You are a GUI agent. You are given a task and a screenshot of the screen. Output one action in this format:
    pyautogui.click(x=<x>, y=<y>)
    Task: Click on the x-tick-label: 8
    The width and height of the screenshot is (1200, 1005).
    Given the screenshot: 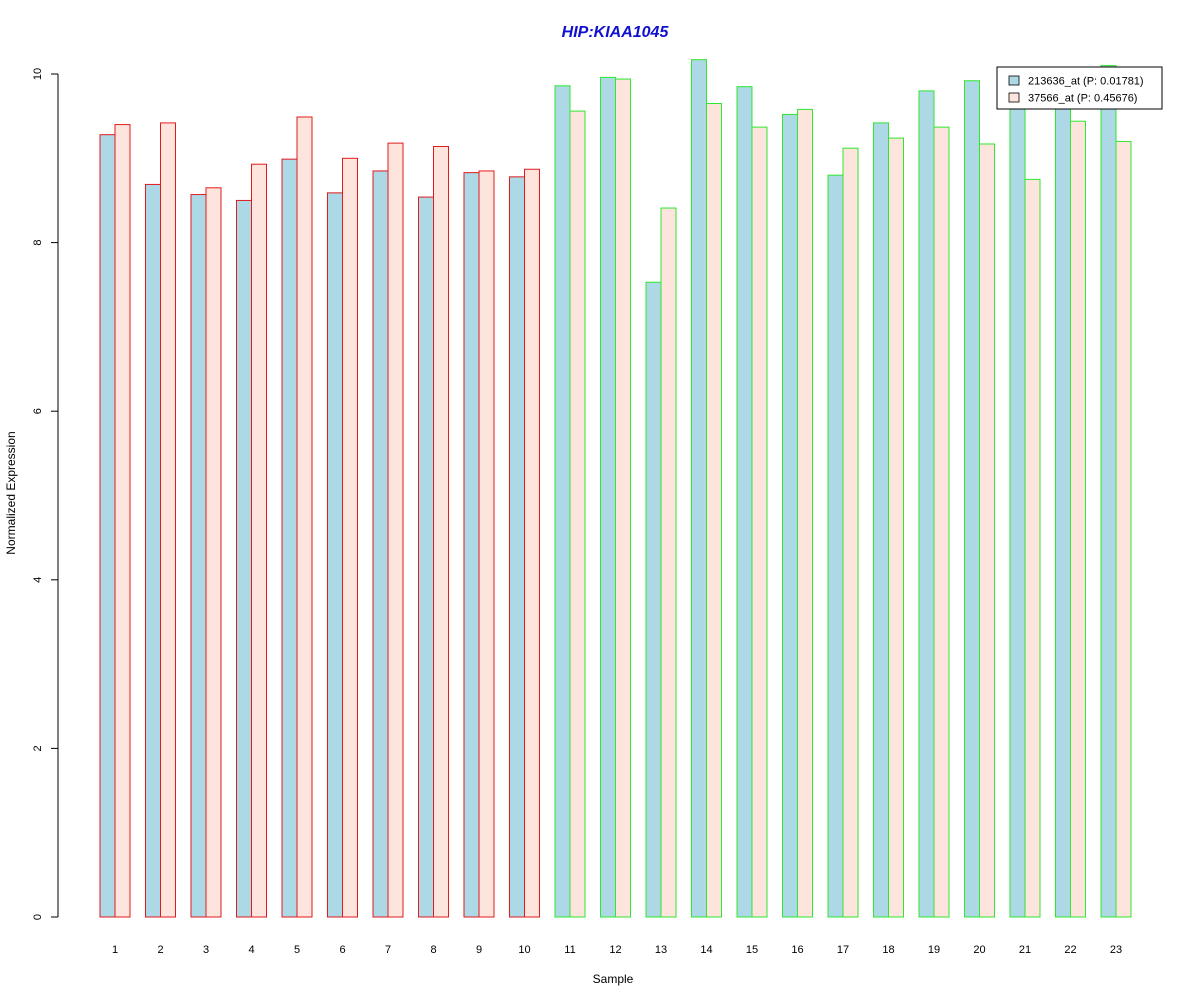 What is the action you would take?
    pyautogui.click(x=433, y=950)
    